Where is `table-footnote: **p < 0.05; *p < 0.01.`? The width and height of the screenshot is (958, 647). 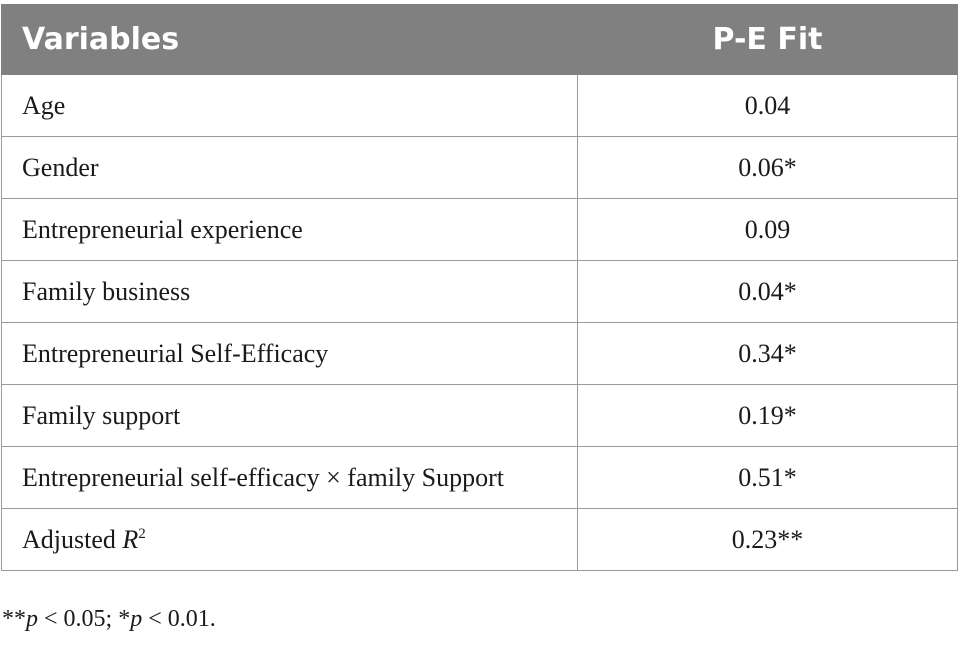 table-footnote: **p < 0.05; *p < 0.01. is located at coordinates (109, 619).